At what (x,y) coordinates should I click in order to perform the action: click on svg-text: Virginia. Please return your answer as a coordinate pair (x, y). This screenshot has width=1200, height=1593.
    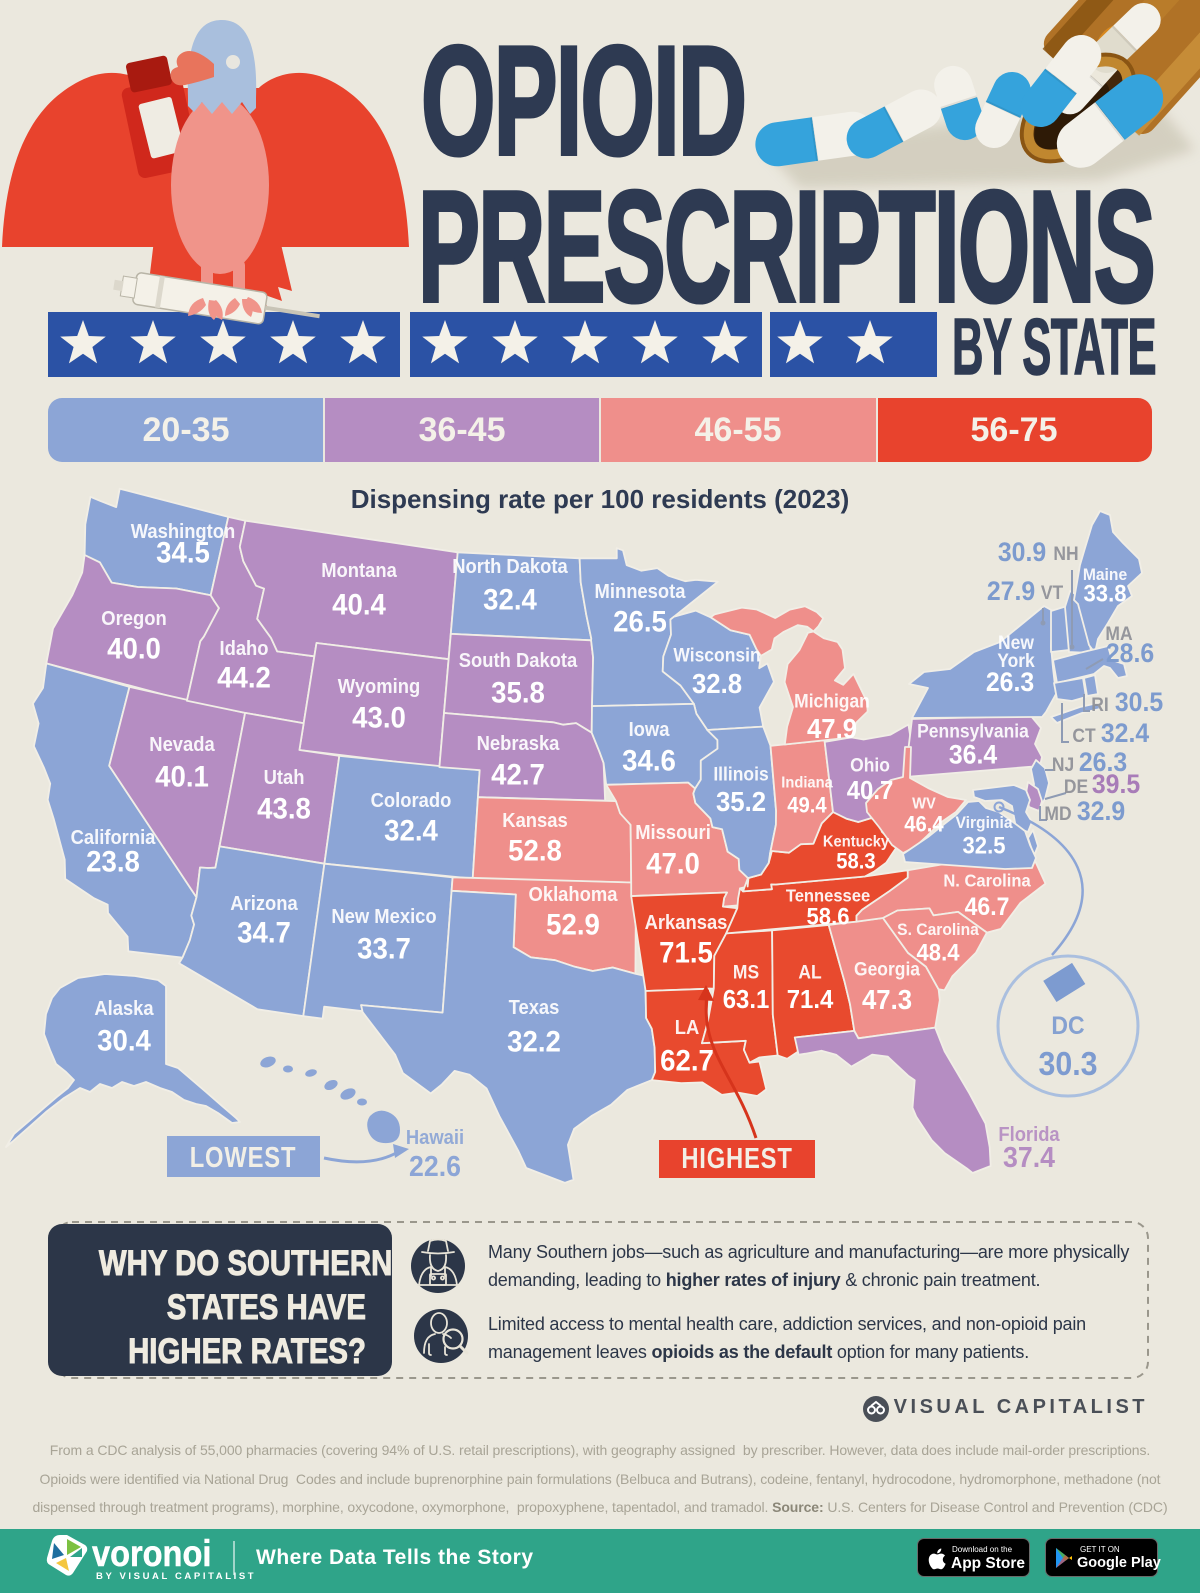
    Looking at the image, I should click on (984, 822).